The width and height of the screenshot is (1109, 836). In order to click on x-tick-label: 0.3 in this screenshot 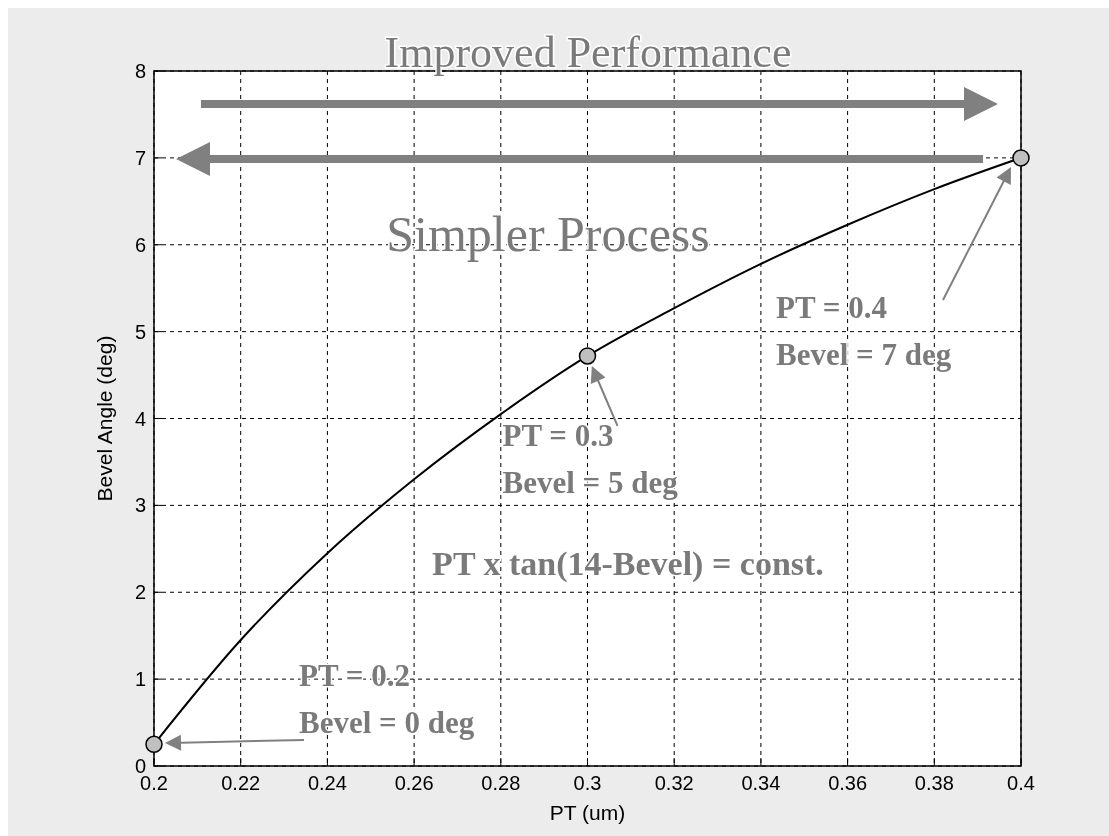, I will do `click(587, 783)`.